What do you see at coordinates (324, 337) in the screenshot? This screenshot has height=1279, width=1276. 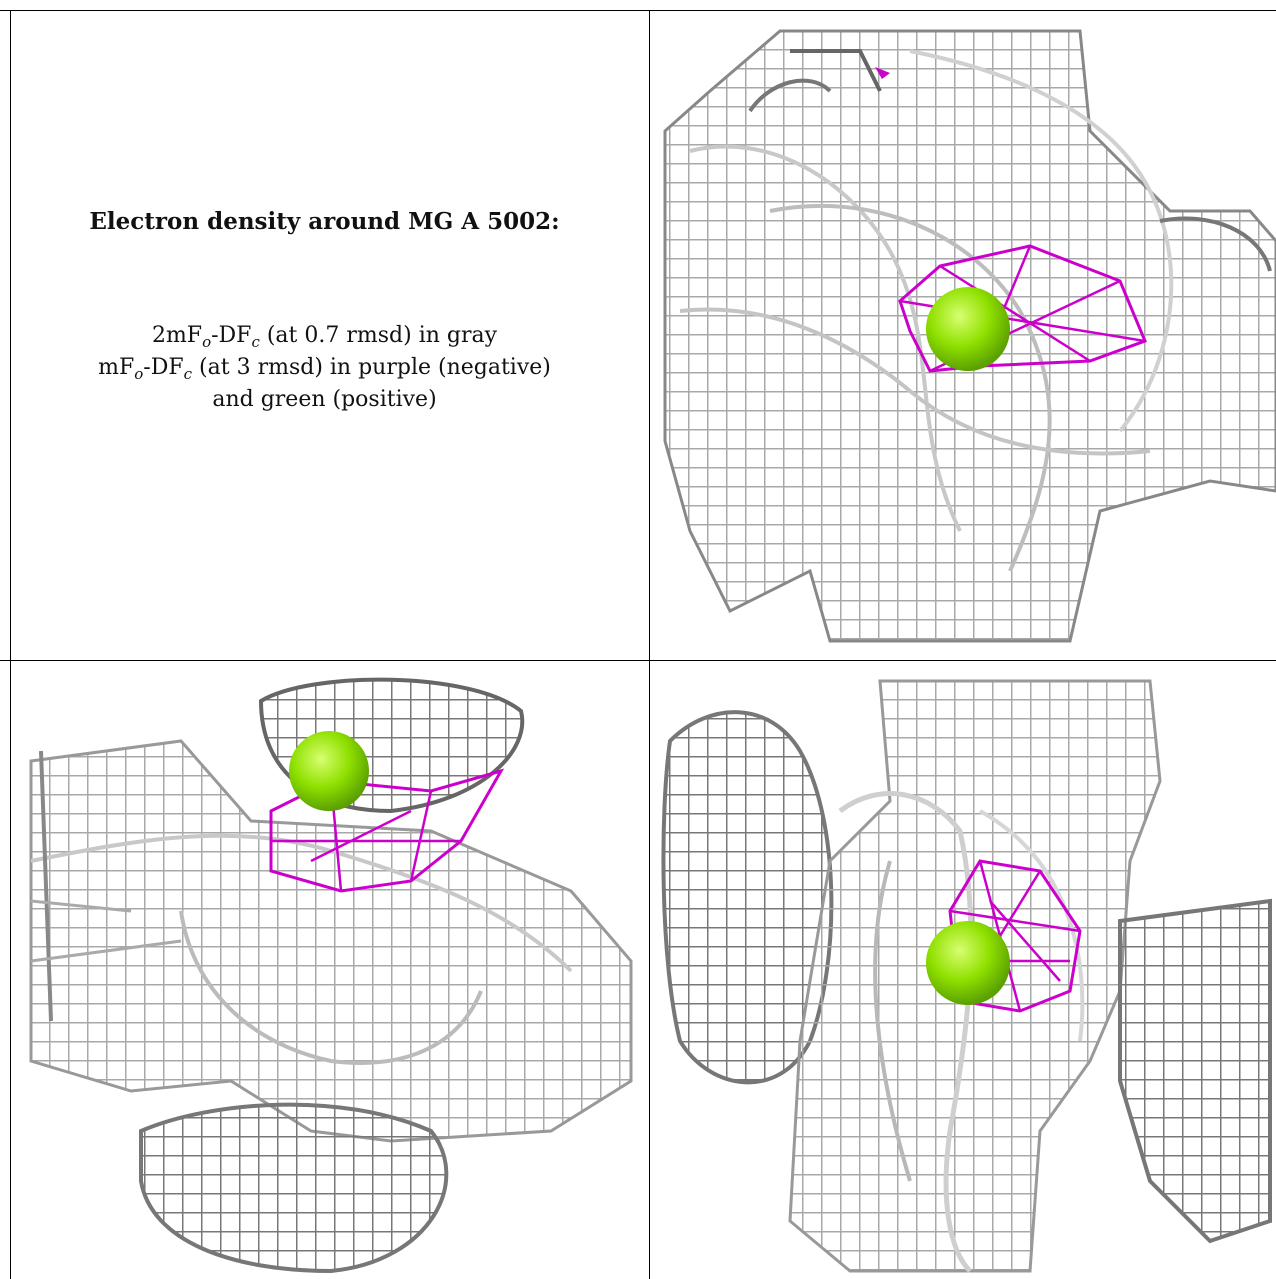 I see `legend-line-gray: 2mFo-DFc (at 0.7 rmsd) in gray` at bounding box center [324, 337].